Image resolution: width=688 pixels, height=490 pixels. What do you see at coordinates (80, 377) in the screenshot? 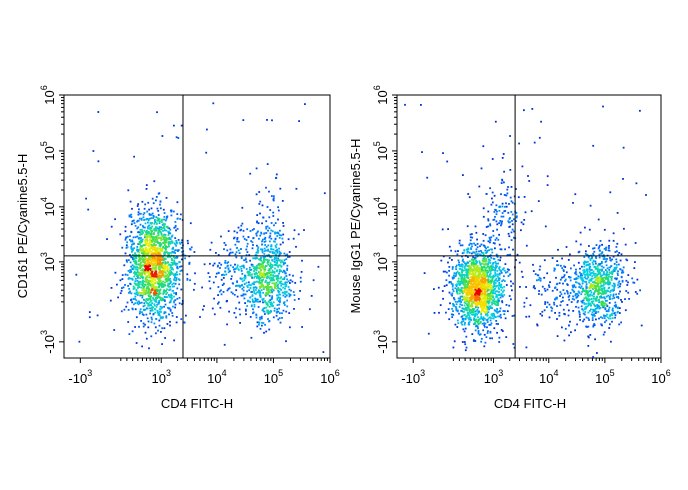
I see `left-x-tick-label: -103` at bounding box center [80, 377].